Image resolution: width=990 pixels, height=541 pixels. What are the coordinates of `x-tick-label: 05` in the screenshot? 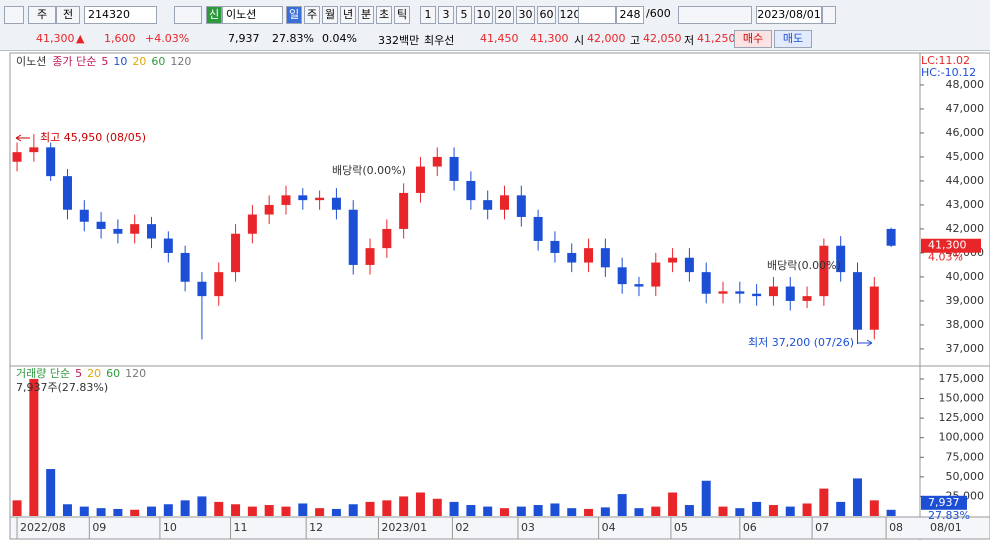 It's located at (681, 527).